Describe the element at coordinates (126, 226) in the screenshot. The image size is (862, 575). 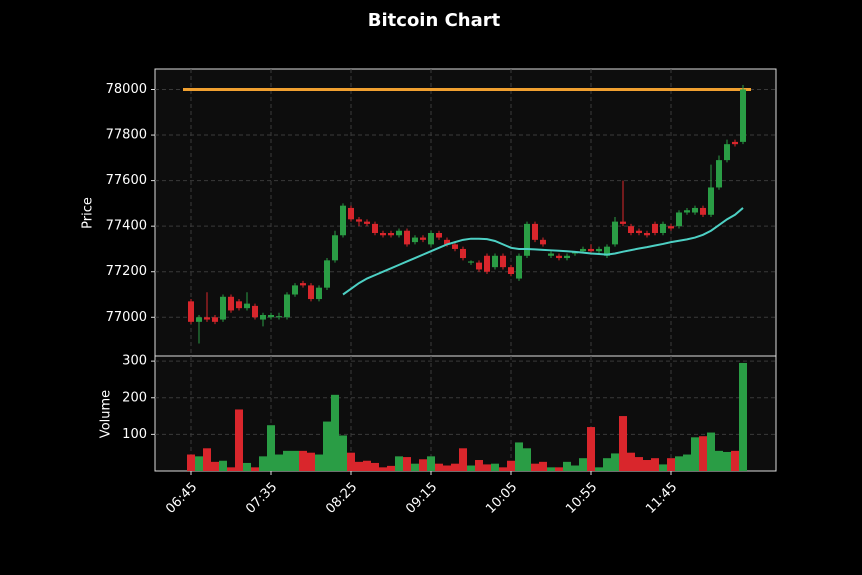
I see `y-tick-label: 77400` at that location.